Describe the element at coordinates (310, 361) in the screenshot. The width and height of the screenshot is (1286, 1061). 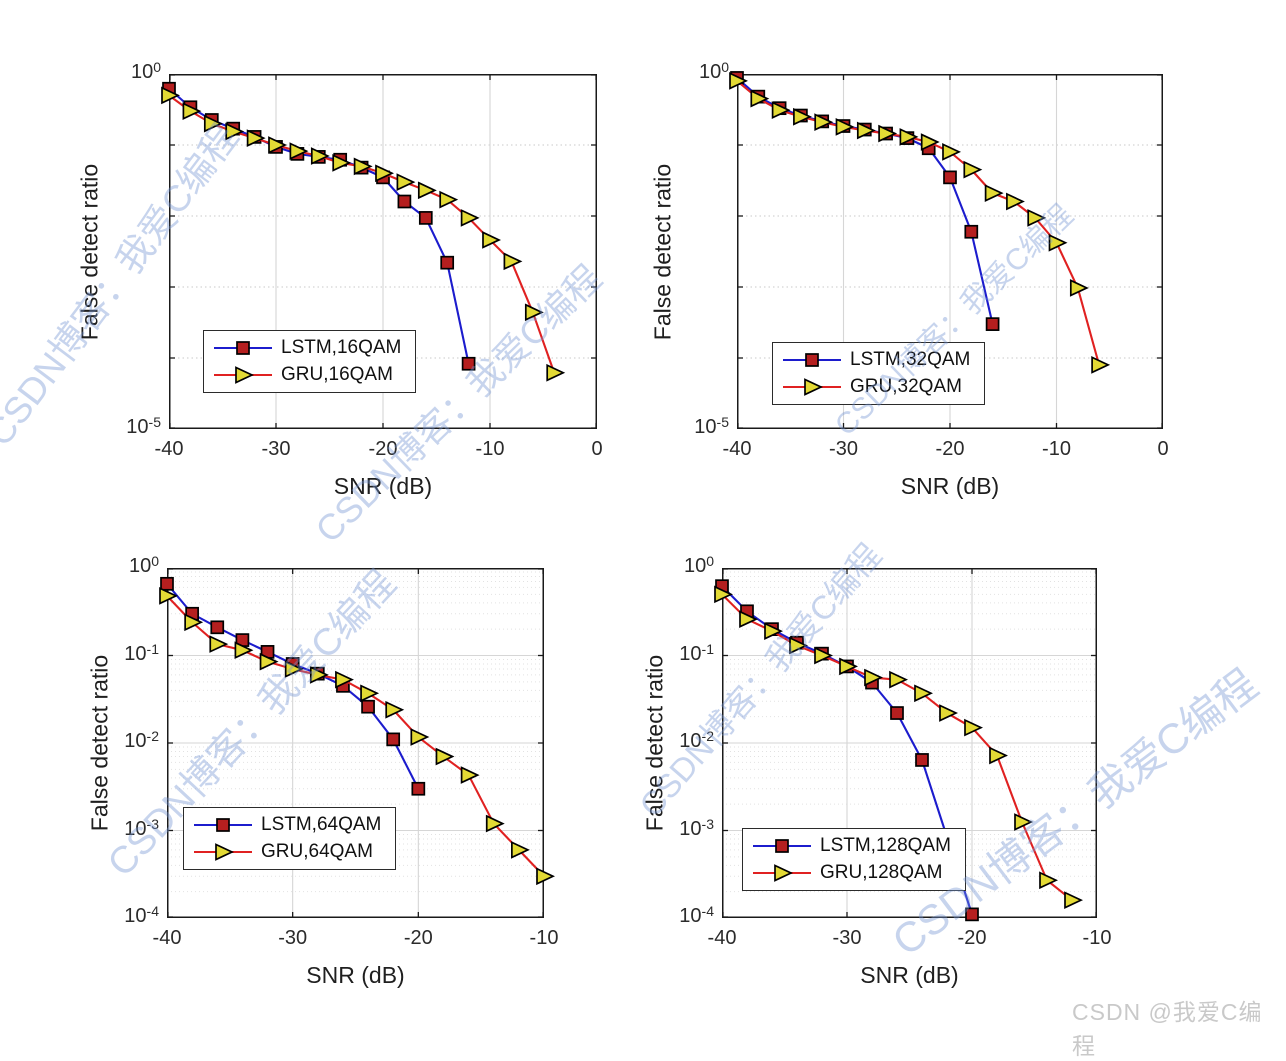
I see `legend-16qam: LSTM,16QAM GRU,16QAM` at that location.